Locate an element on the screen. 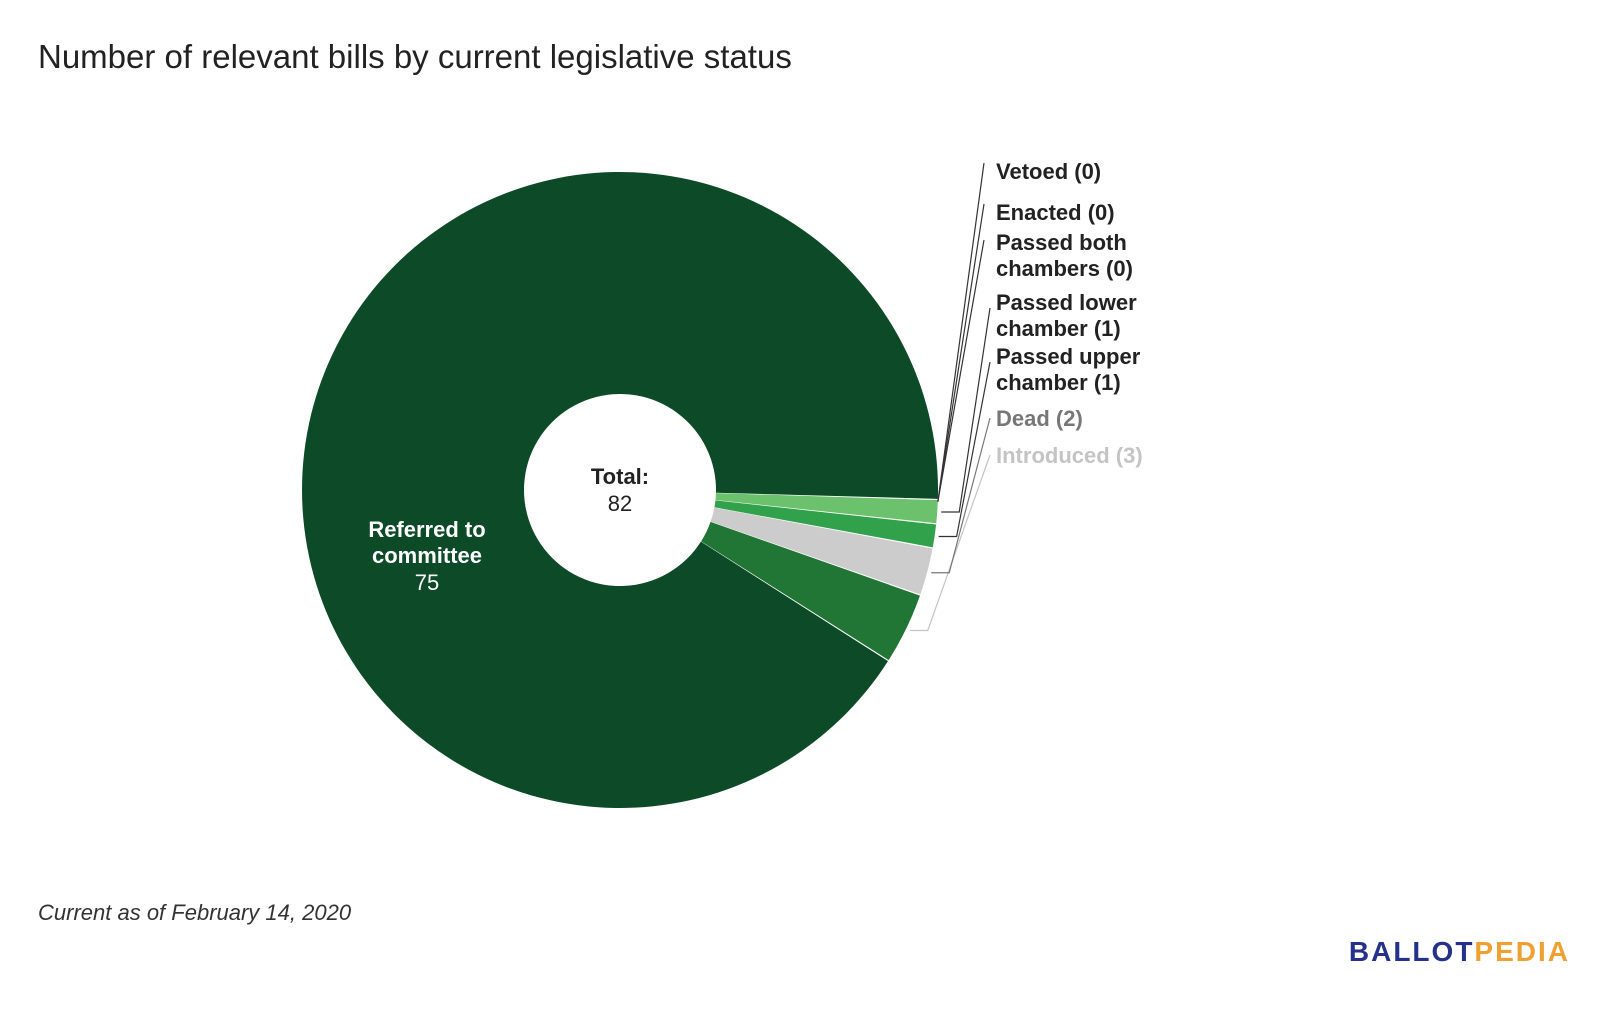 The height and width of the screenshot is (1029, 1600). label-line: committee is located at coordinates (427, 555).